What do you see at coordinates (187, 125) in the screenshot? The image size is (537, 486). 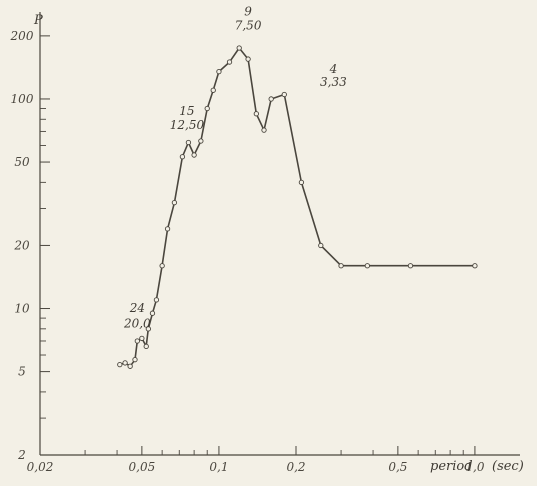 I see `annotation-label: 12,50` at bounding box center [187, 125].